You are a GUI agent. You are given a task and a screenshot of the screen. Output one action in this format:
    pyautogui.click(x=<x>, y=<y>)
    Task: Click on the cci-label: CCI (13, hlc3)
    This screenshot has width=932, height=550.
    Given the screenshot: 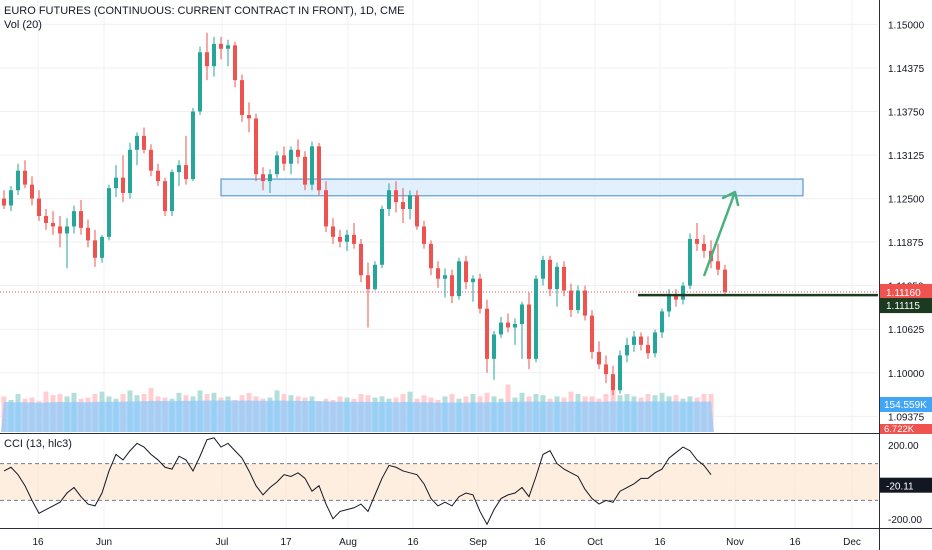 What is the action you would take?
    pyautogui.click(x=38, y=444)
    